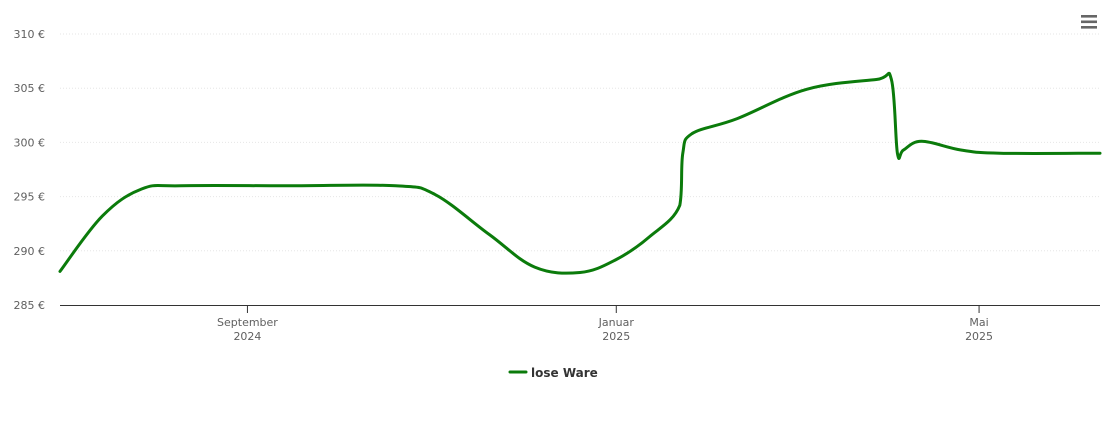 The image size is (1110, 423). I want to click on y-axis-labels: 285 € 290 € 295 € 300 € 305 € 310 €, so click(30, 170).